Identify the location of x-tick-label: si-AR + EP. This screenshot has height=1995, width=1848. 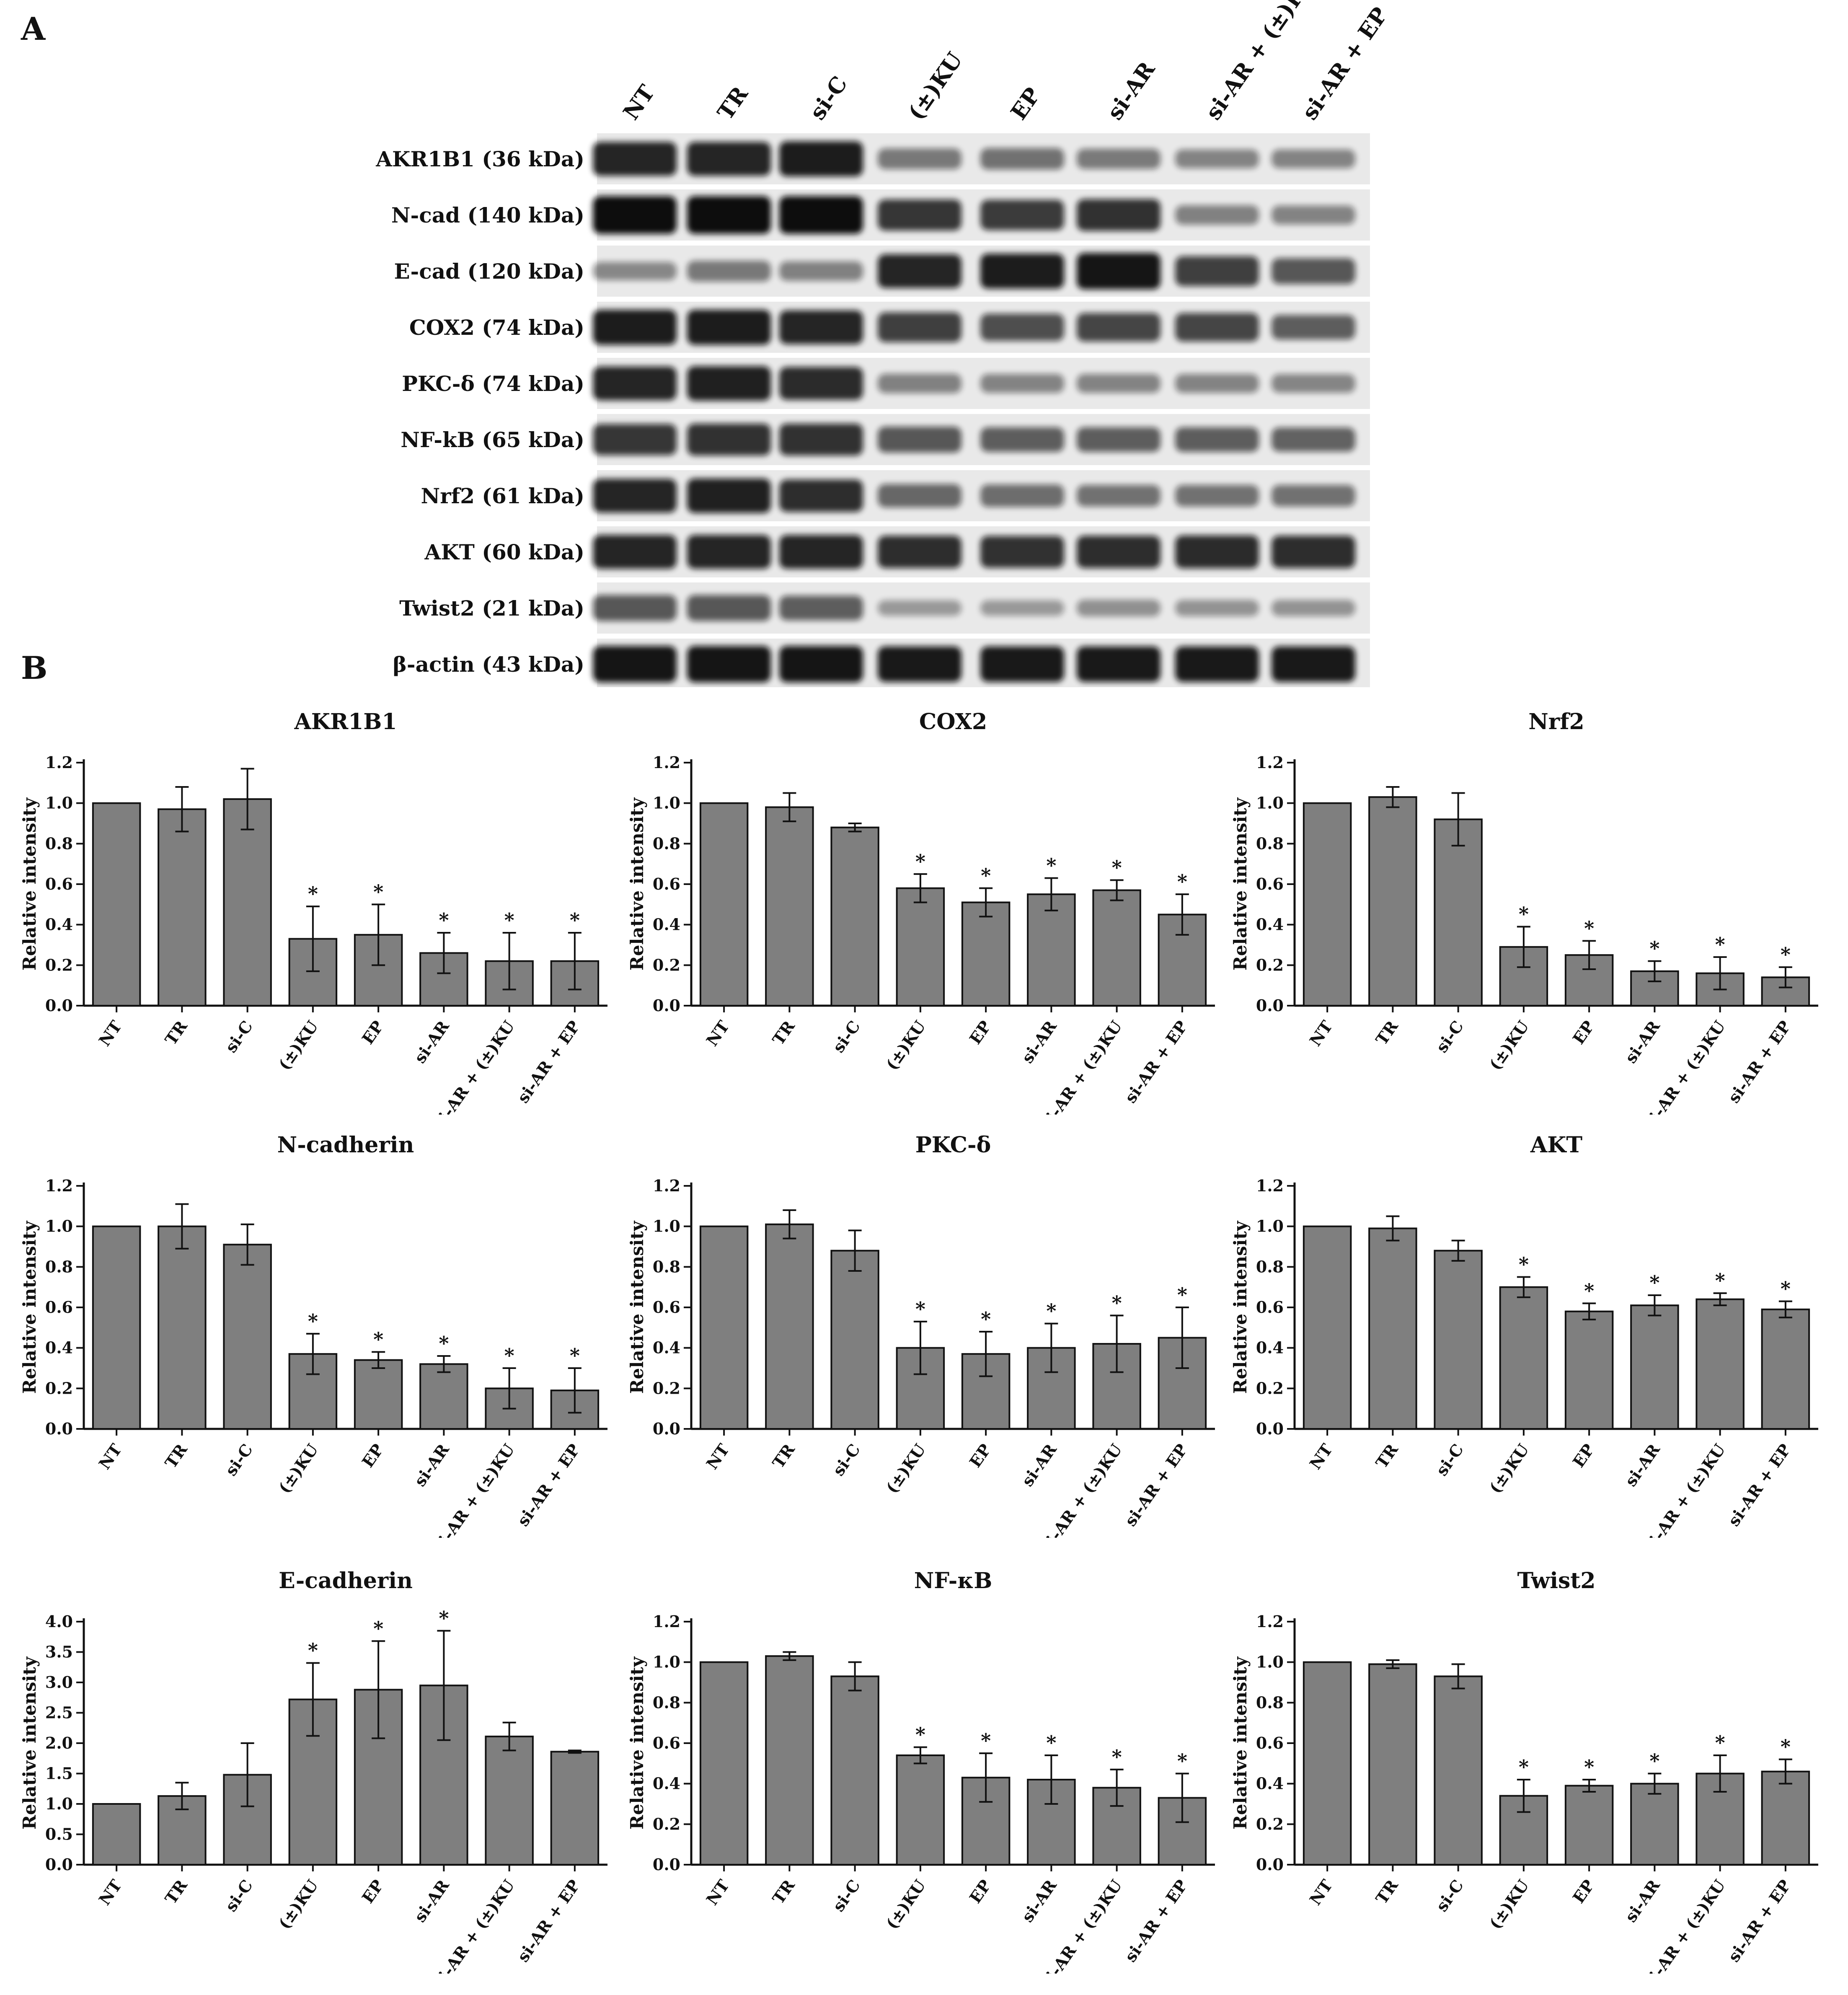
(1759, 1061).